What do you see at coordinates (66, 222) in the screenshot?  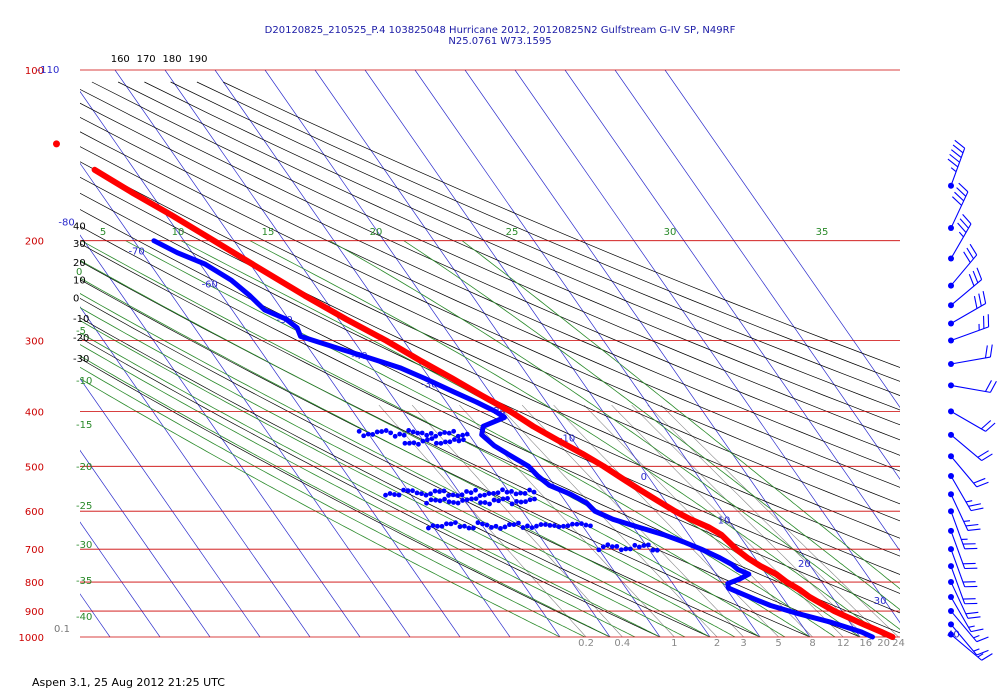 I see `isotherm-label: -80` at bounding box center [66, 222].